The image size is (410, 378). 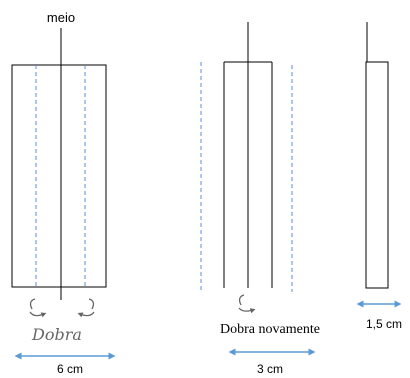 I want to click on dobra-label: Dobra, so click(x=56, y=334).